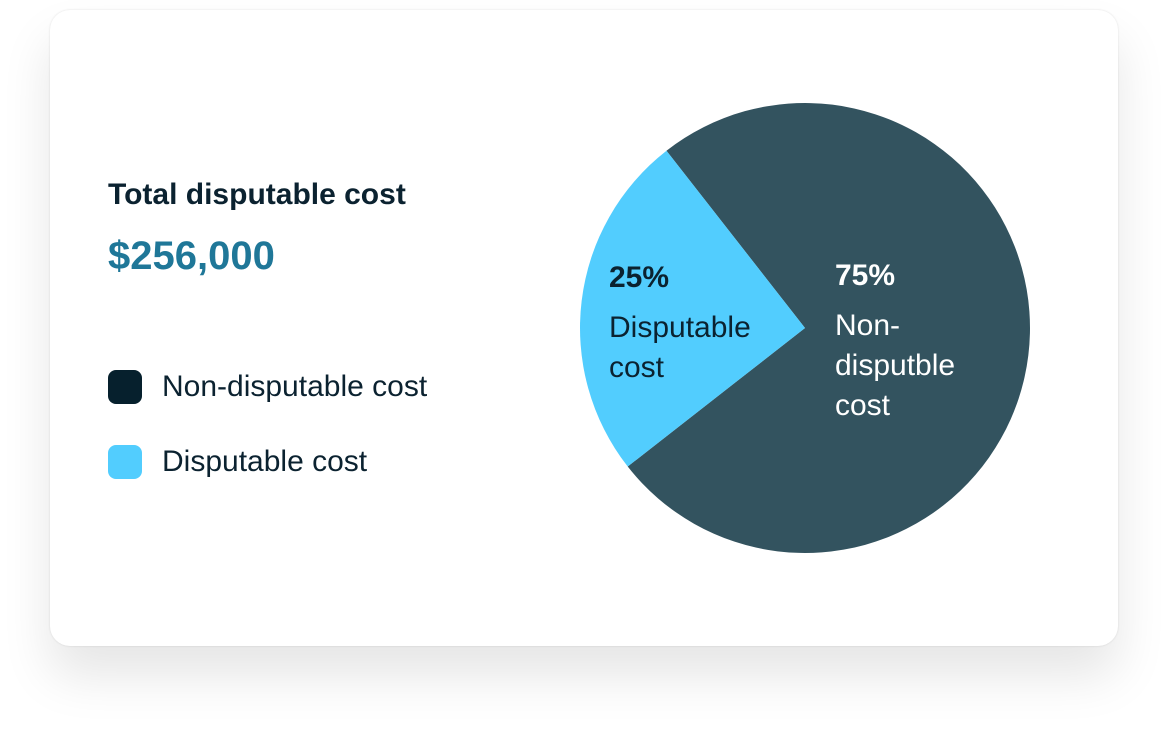  I want to click on slice-label: 75% Non-disputble cost, so click(915, 341).